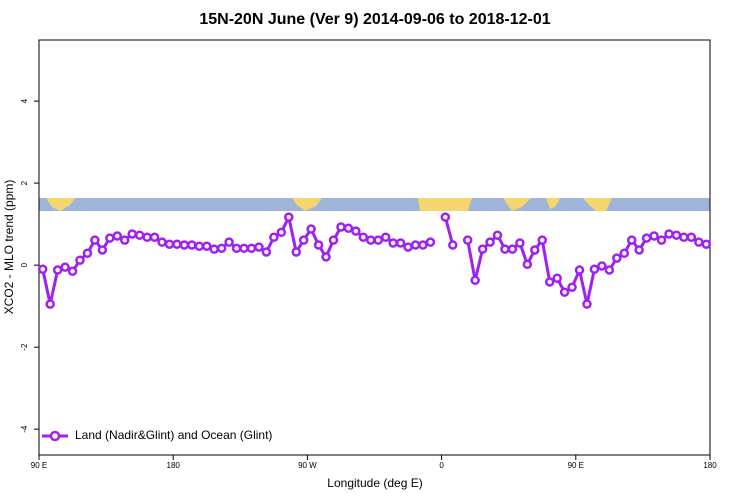 The height and width of the screenshot is (500, 750). What do you see at coordinates (9, 247) in the screenshot?
I see `y-axis-label: XCO2 - MLO trend (ppm)` at bounding box center [9, 247].